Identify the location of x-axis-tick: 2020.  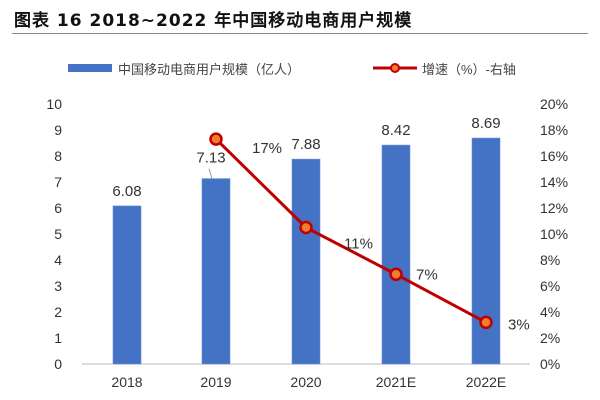
(305, 382).